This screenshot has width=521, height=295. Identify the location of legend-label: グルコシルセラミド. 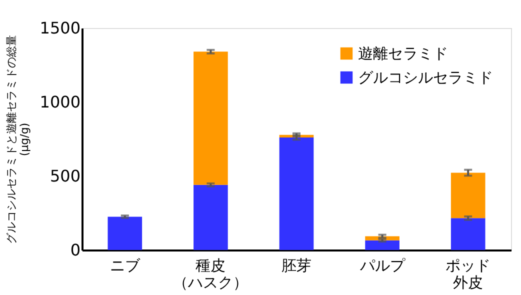
(425, 77).